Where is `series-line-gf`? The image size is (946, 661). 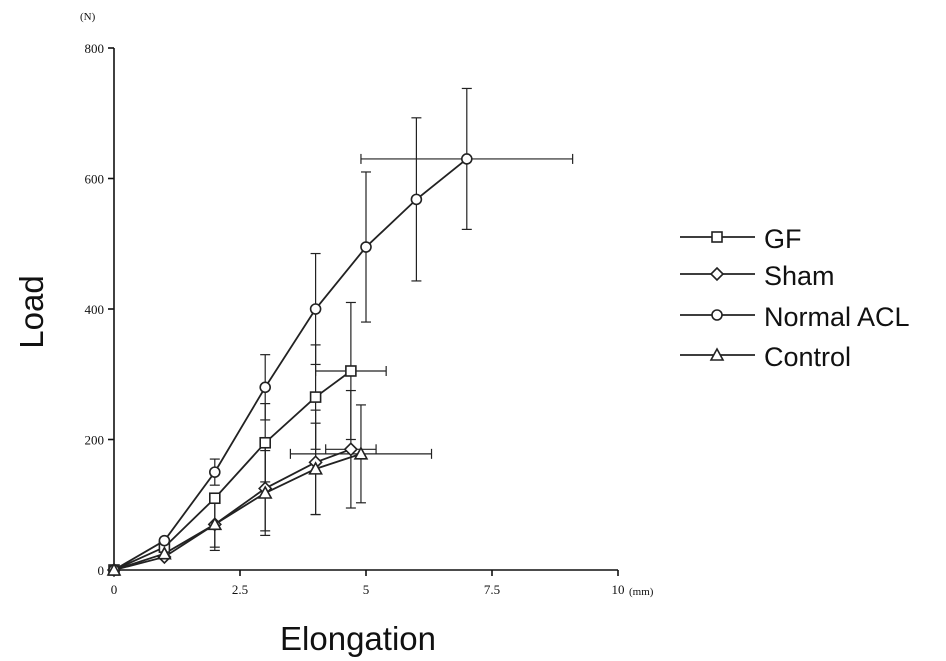 series-line-gf is located at coordinates (232, 470).